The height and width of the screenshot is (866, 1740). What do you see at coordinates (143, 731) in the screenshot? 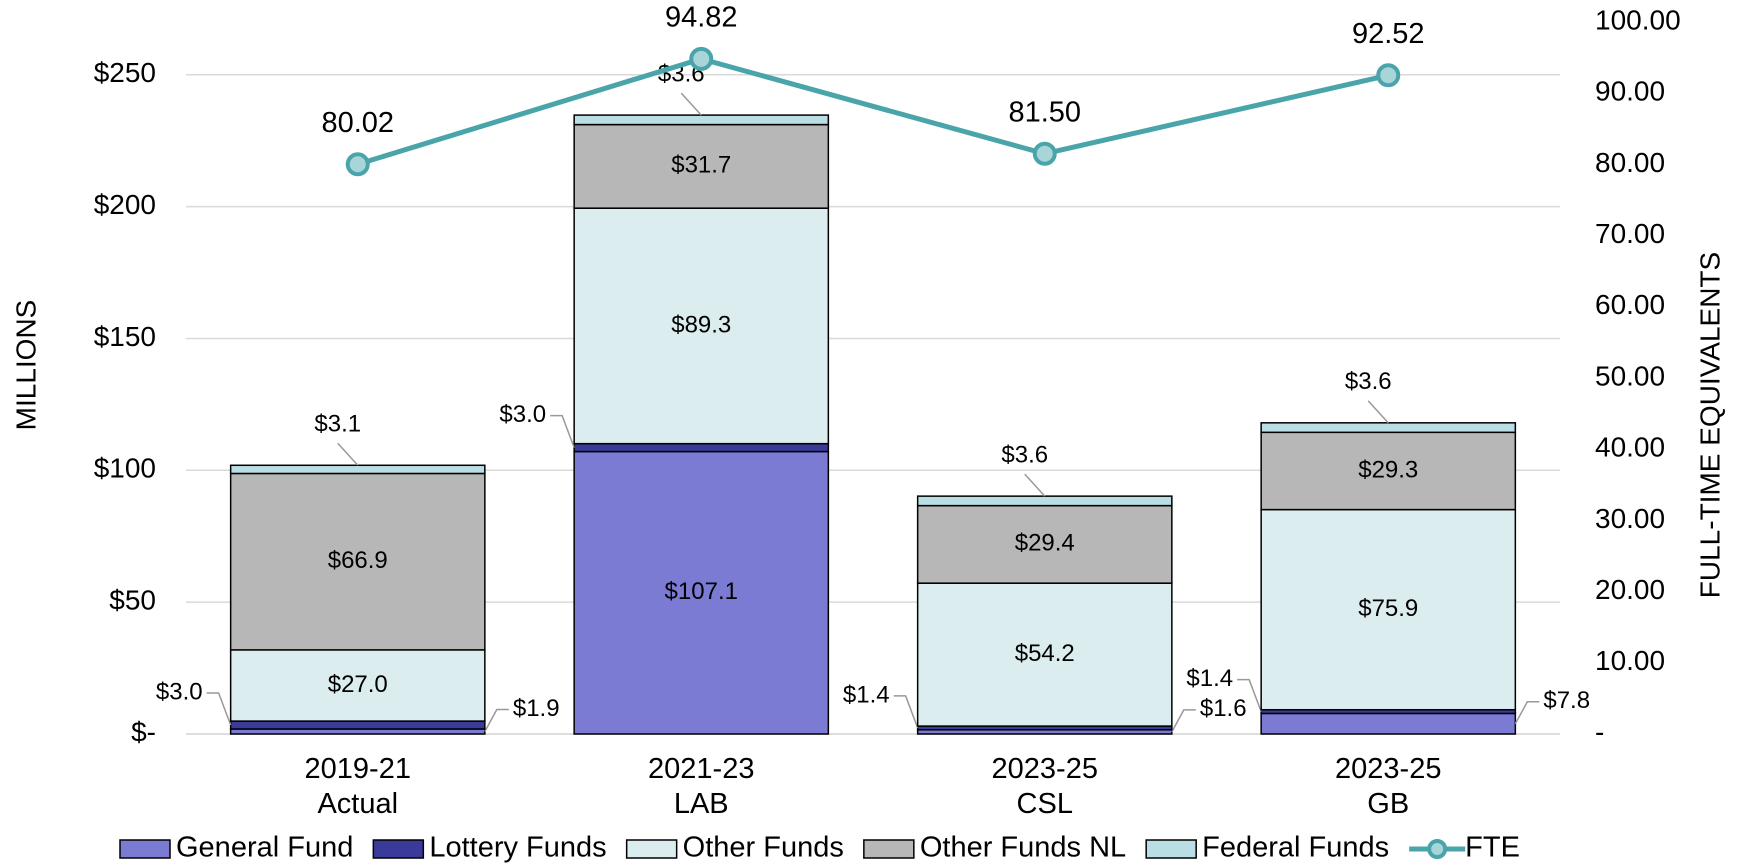
I see `y-tick-label: $-` at bounding box center [143, 731].